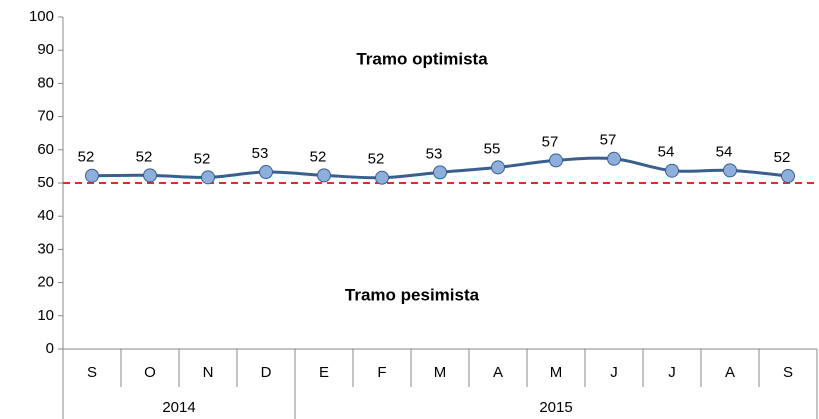 Image resolution: width=819 pixels, height=419 pixels. Describe the element at coordinates (150, 372) in the screenshot. I see `x-tick-label: O` at that location.